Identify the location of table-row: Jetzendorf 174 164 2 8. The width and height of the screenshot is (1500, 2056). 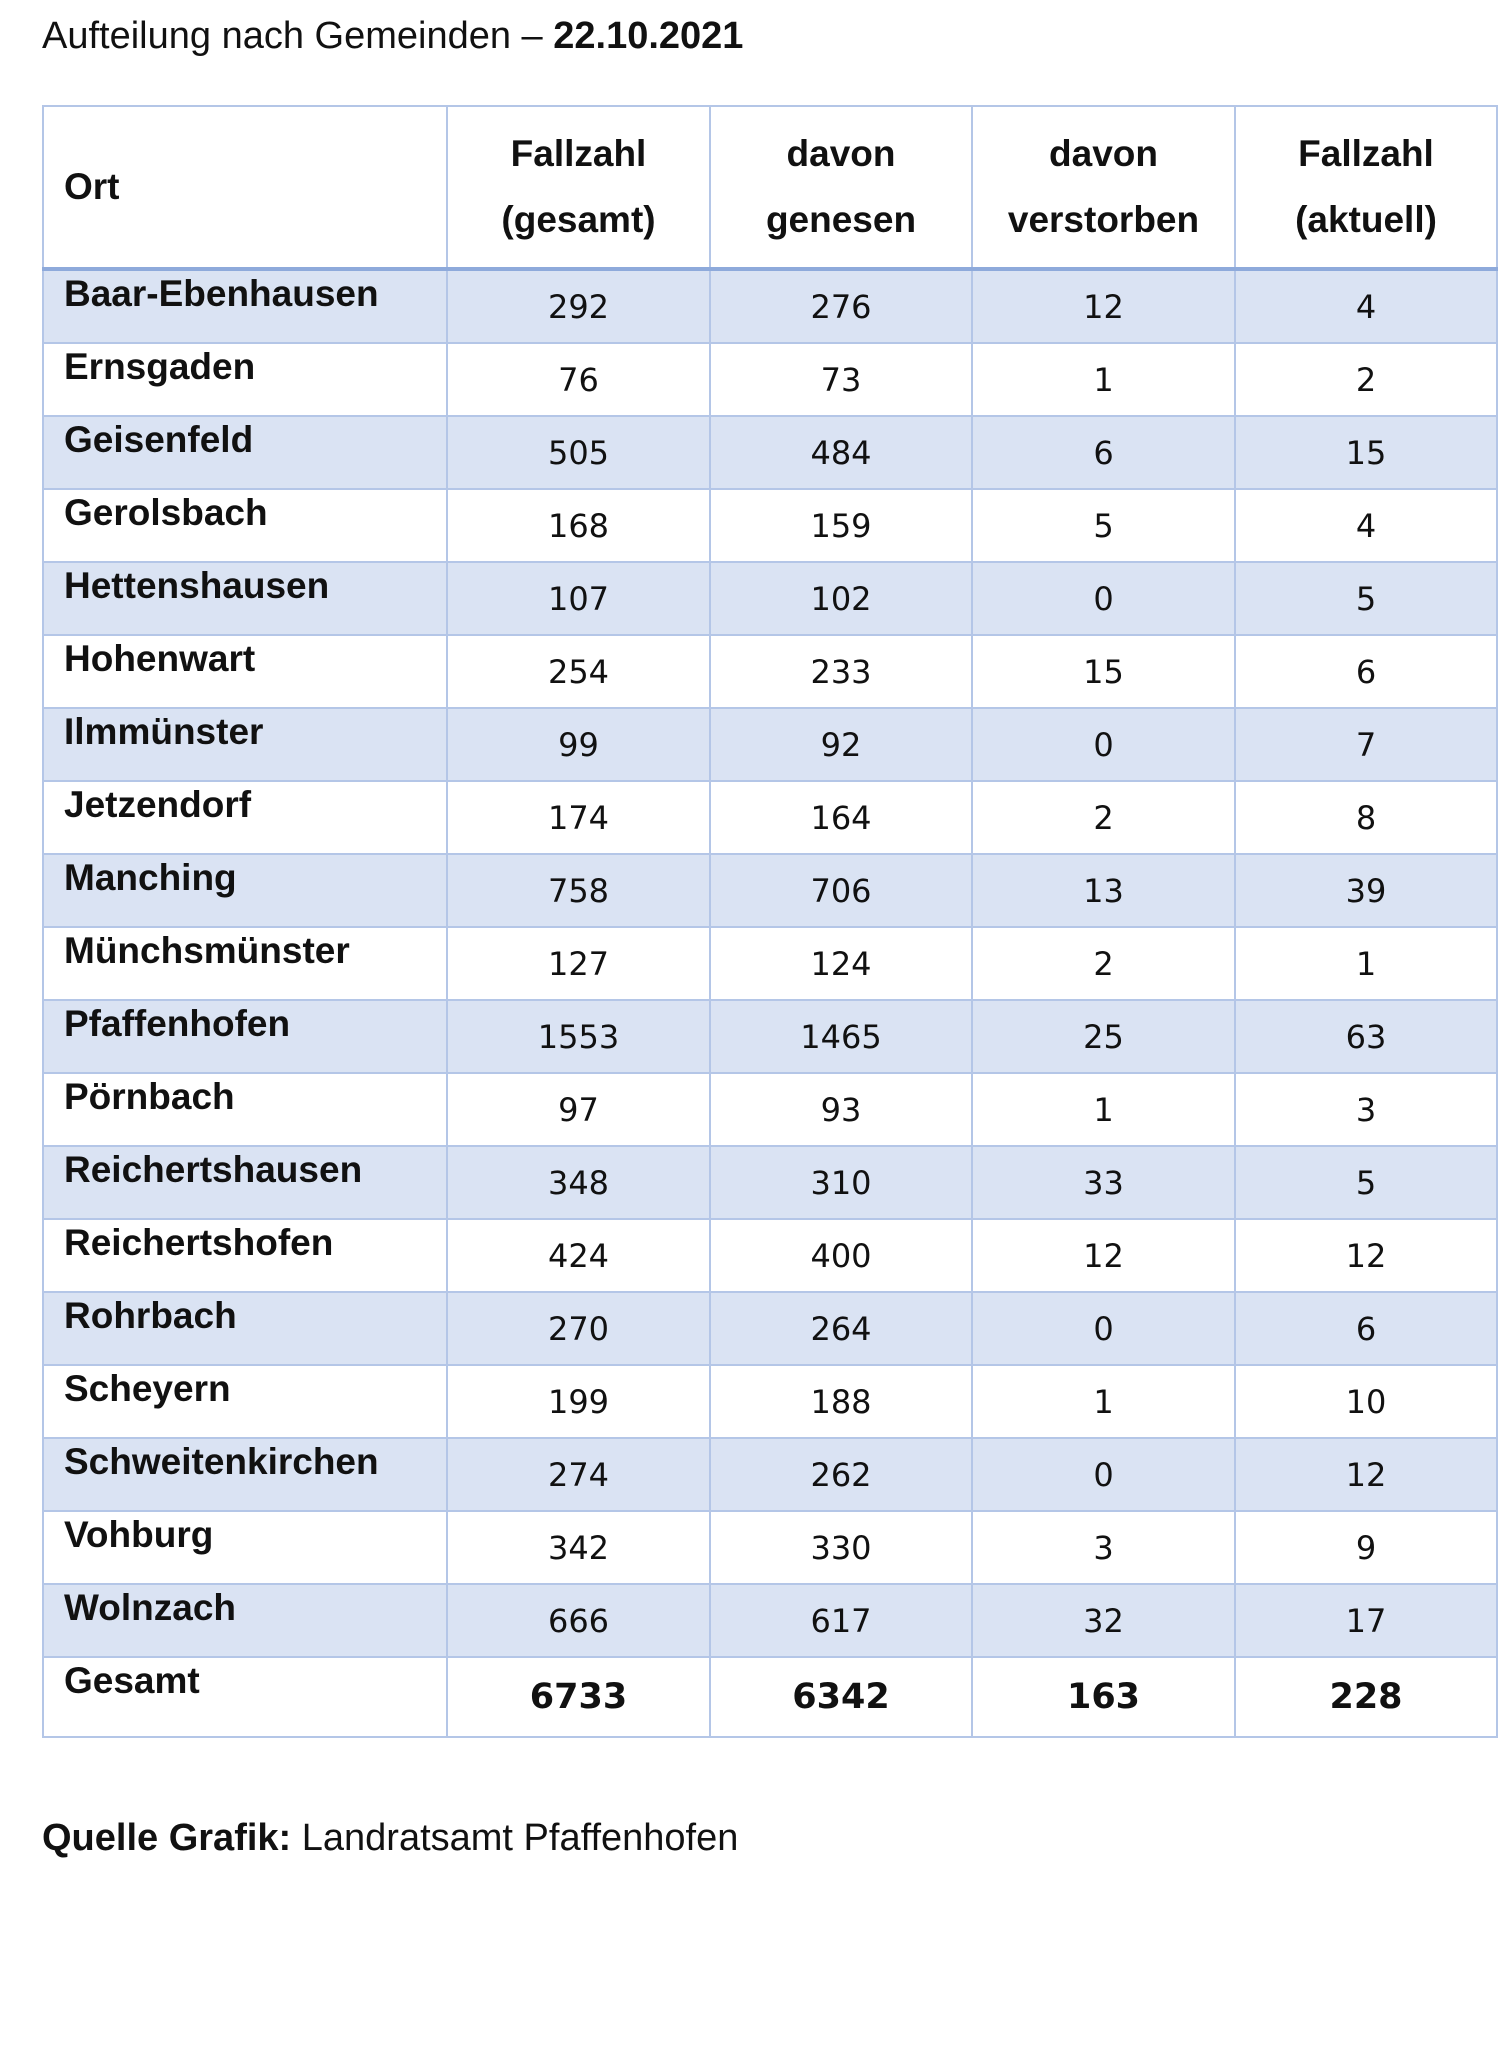
(770, 817).